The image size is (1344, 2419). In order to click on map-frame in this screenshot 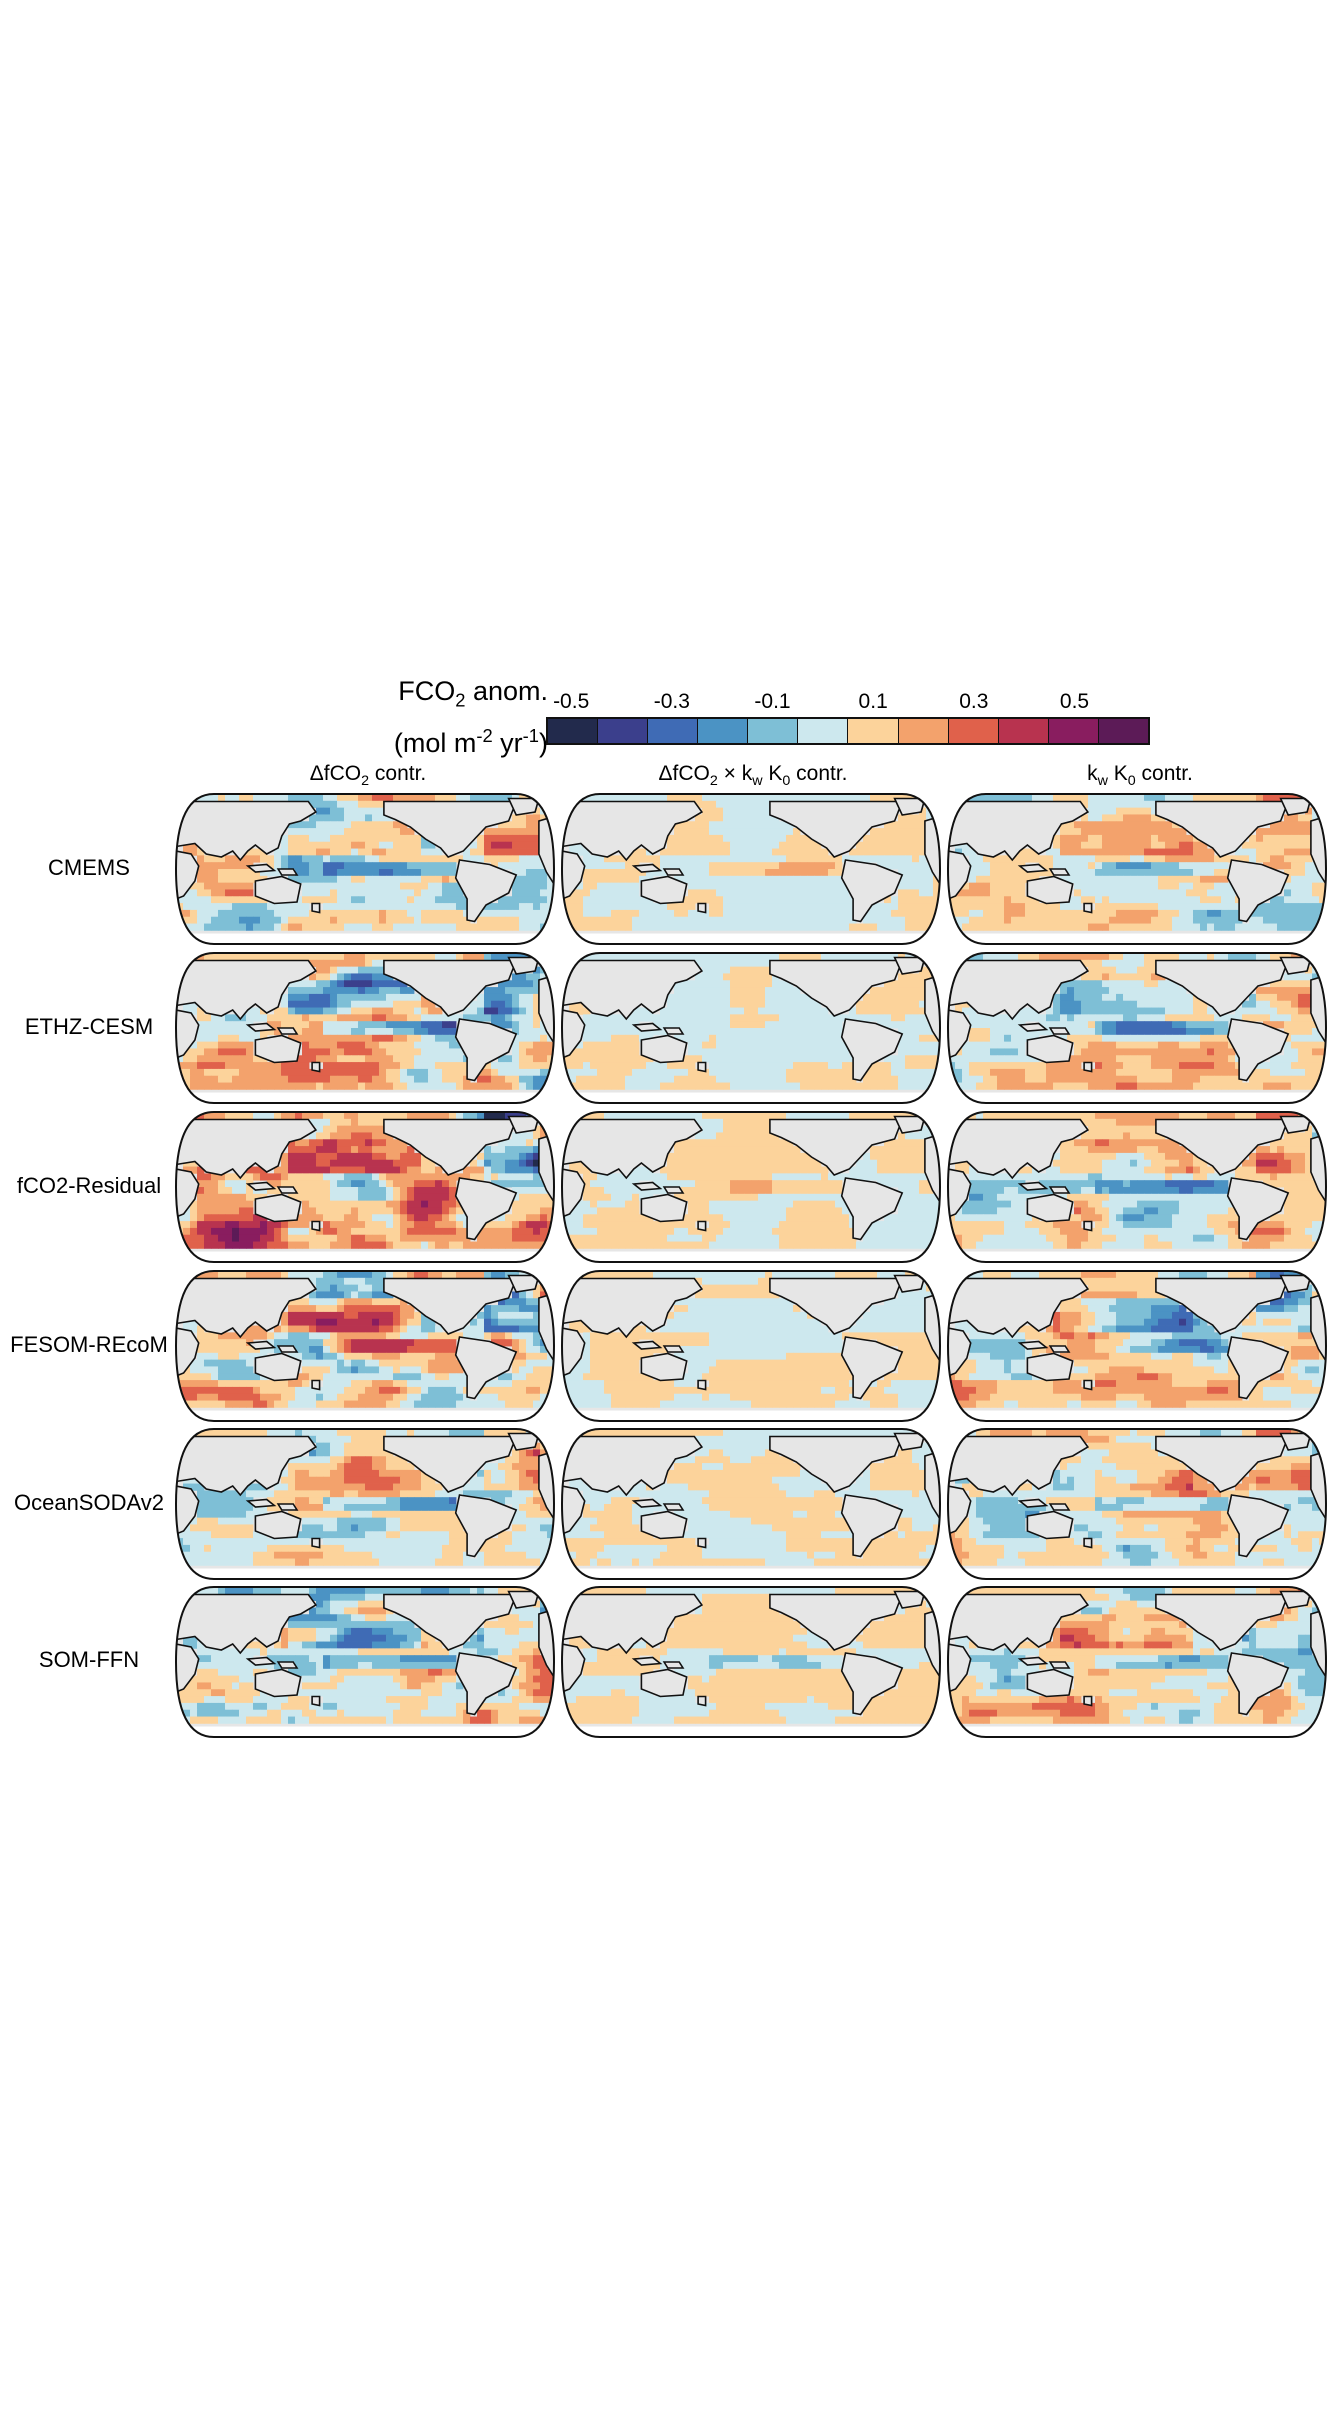, I will do `click(1137, 869)`.